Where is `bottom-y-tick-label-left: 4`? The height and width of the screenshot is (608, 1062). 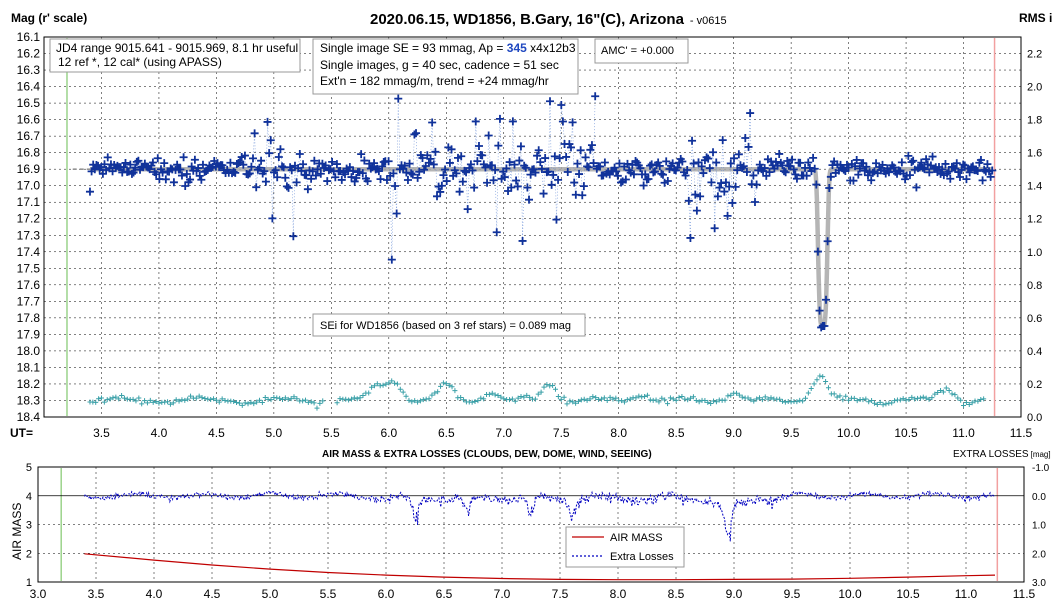 bottom-y-tick-label-left: 4 is located at coordinates (29, 497).